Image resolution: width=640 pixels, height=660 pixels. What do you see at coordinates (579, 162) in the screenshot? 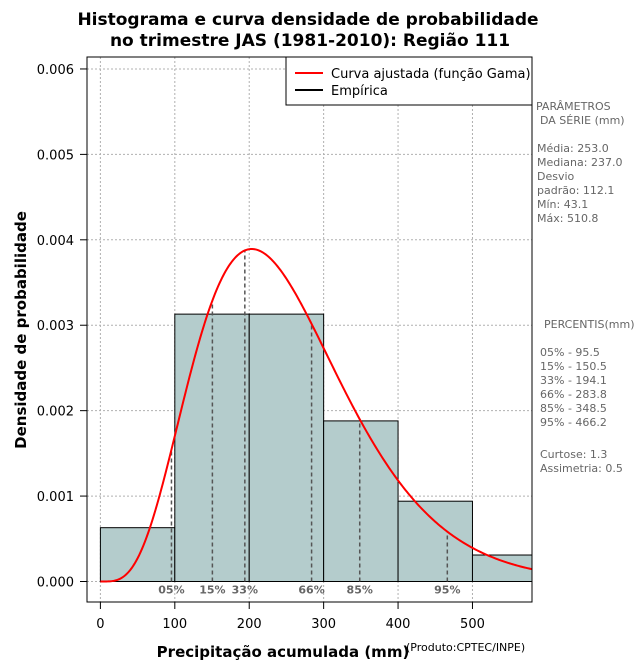
I see `stat-mediana: Mediana: 237.0` at bounding box center [579, 162].